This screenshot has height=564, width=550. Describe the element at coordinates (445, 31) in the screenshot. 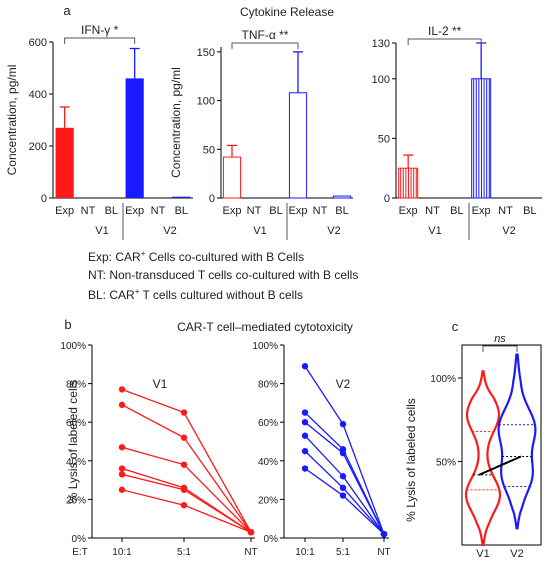

I see `chart-title: IL-2 **` at that location.